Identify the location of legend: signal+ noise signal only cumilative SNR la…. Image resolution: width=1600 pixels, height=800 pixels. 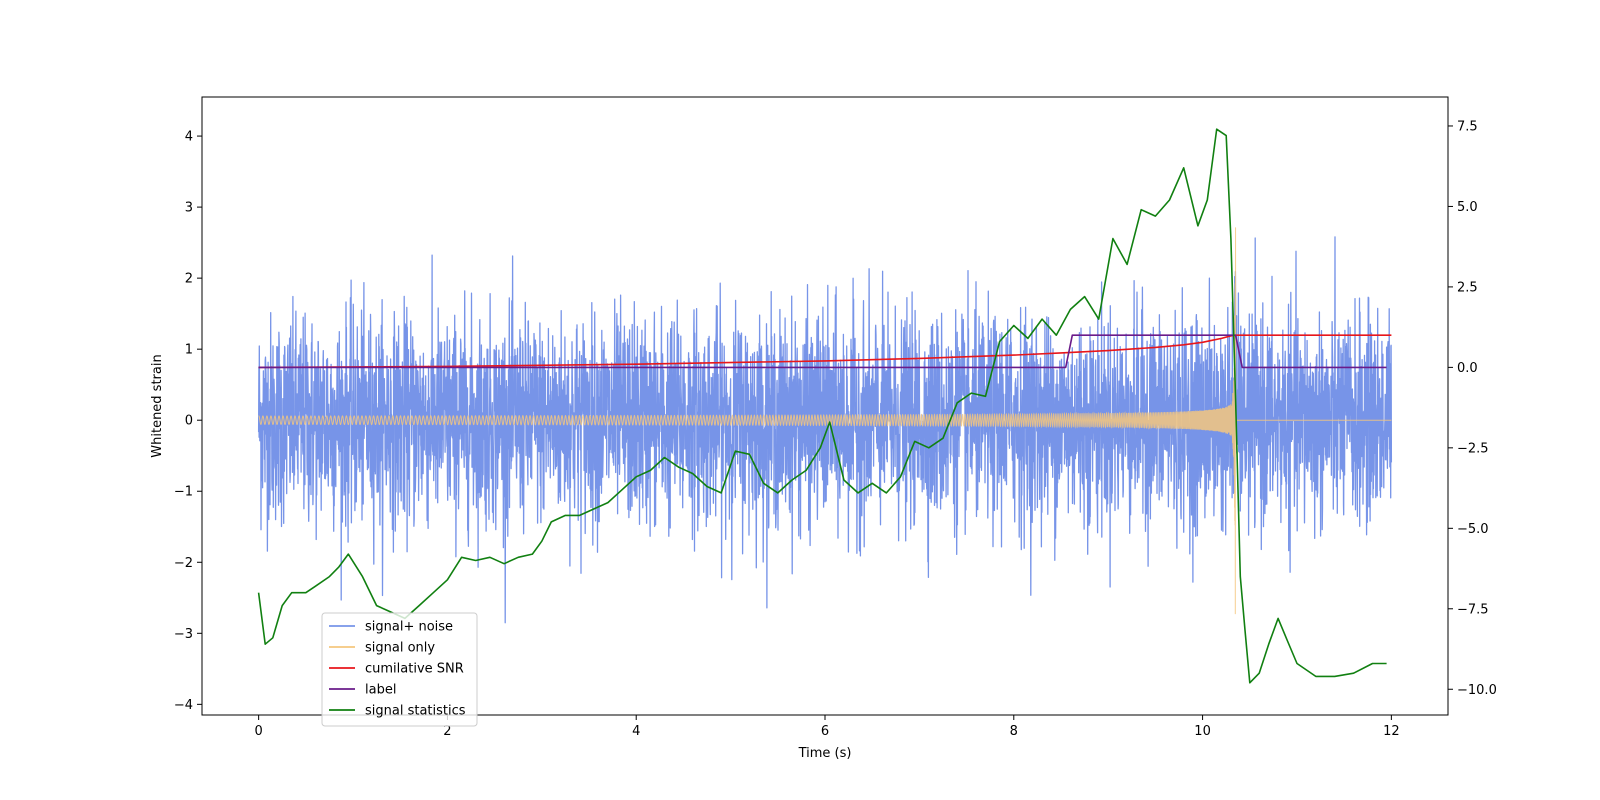
(399, 669).